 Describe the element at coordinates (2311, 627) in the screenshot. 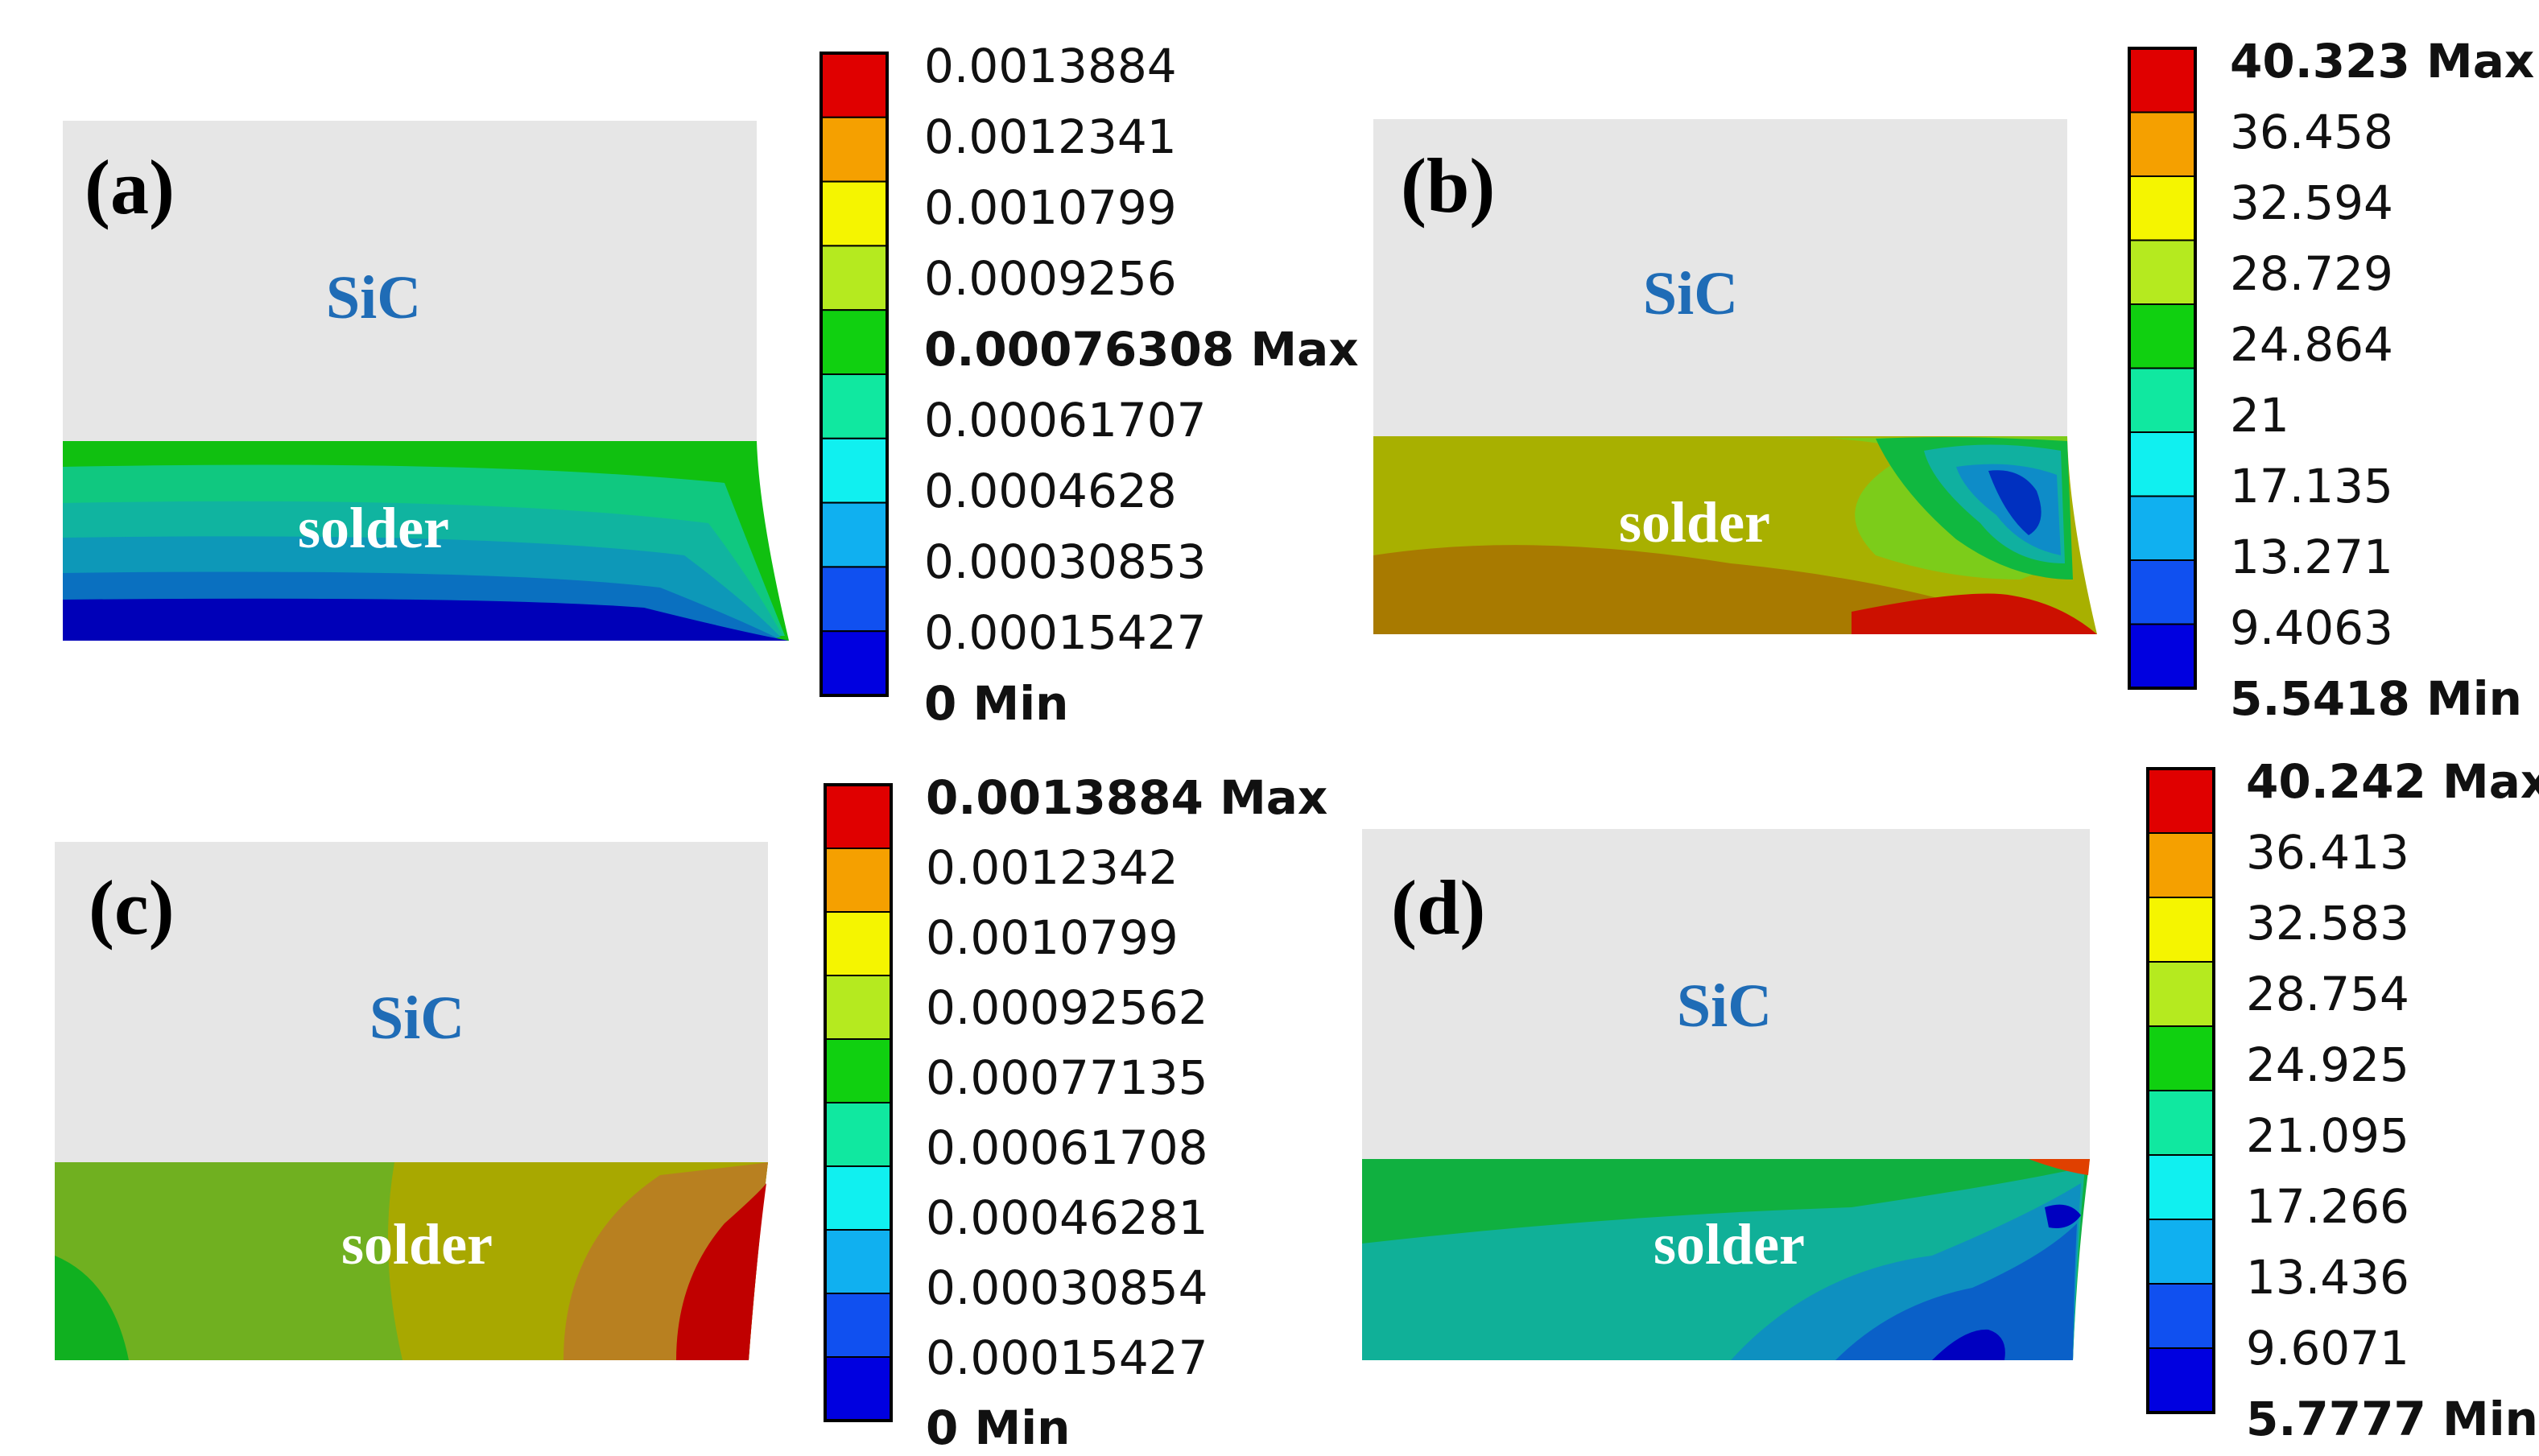

I see `legend-tick-label: 9.4063` at that location.